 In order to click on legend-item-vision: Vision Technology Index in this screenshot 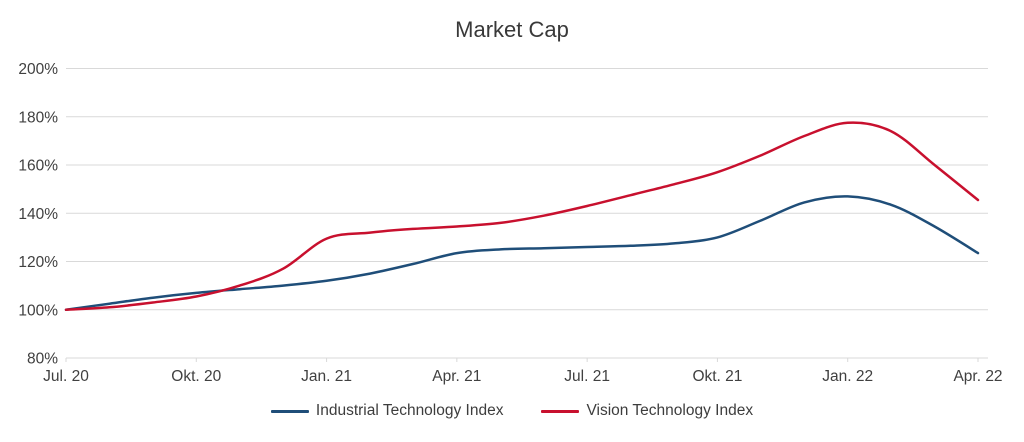, I will do `click(647, 411)`.